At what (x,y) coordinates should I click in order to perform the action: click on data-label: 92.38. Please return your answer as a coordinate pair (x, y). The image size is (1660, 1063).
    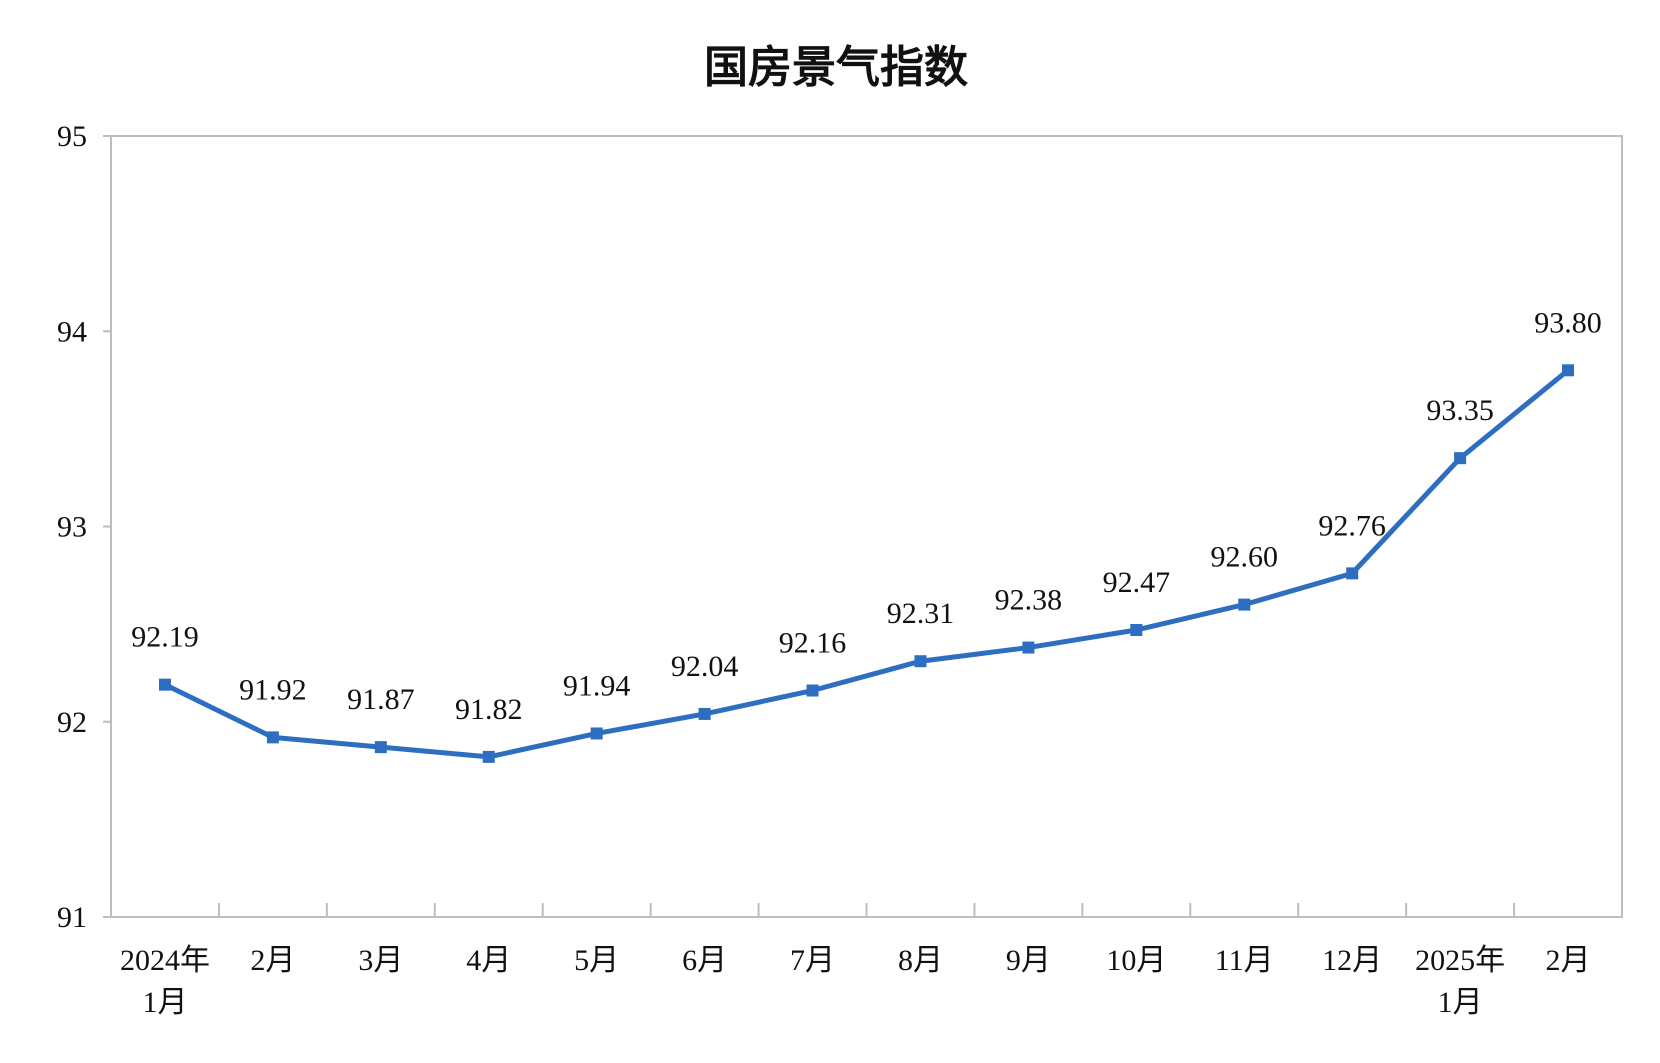
    Looking at the image, I should click on (1029, 600).